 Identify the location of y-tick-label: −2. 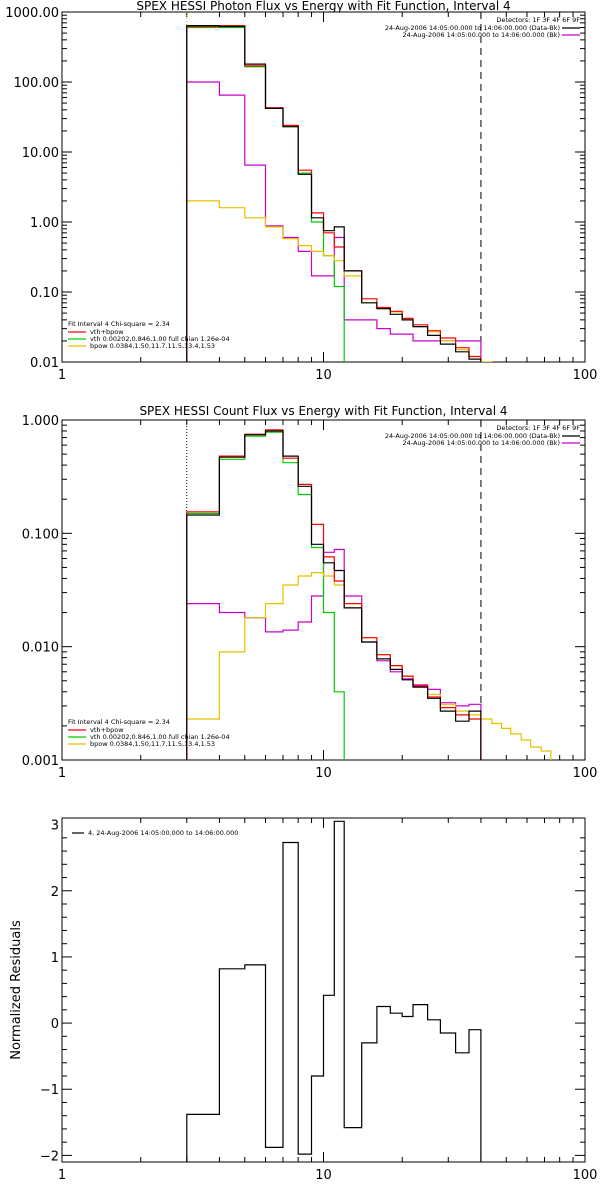
(49, 1156).